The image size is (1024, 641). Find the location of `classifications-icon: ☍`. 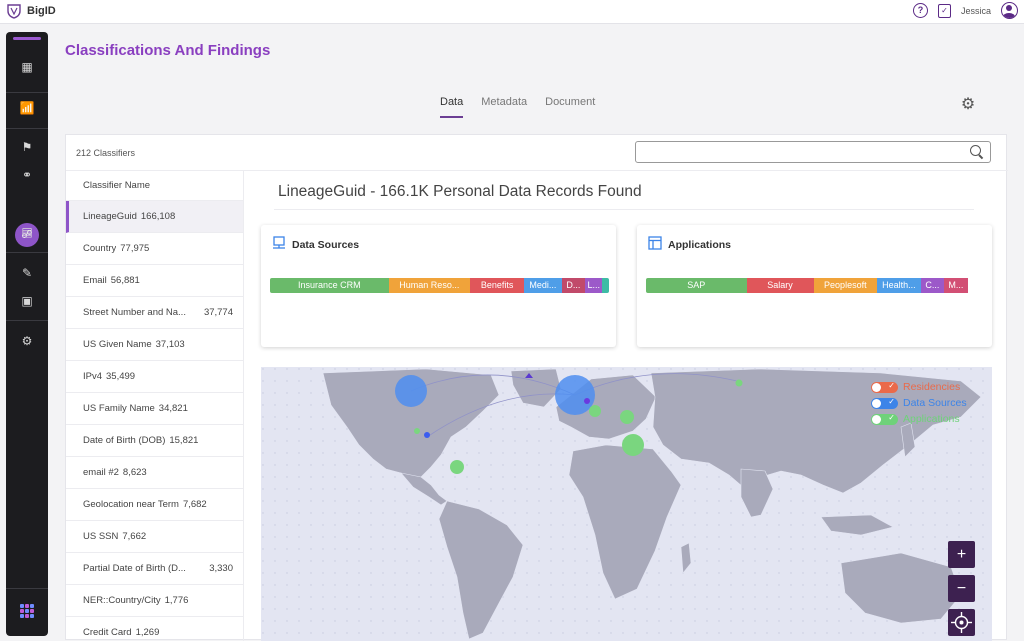

classifications-icon: ☍ is located at coordinates (27, 235).